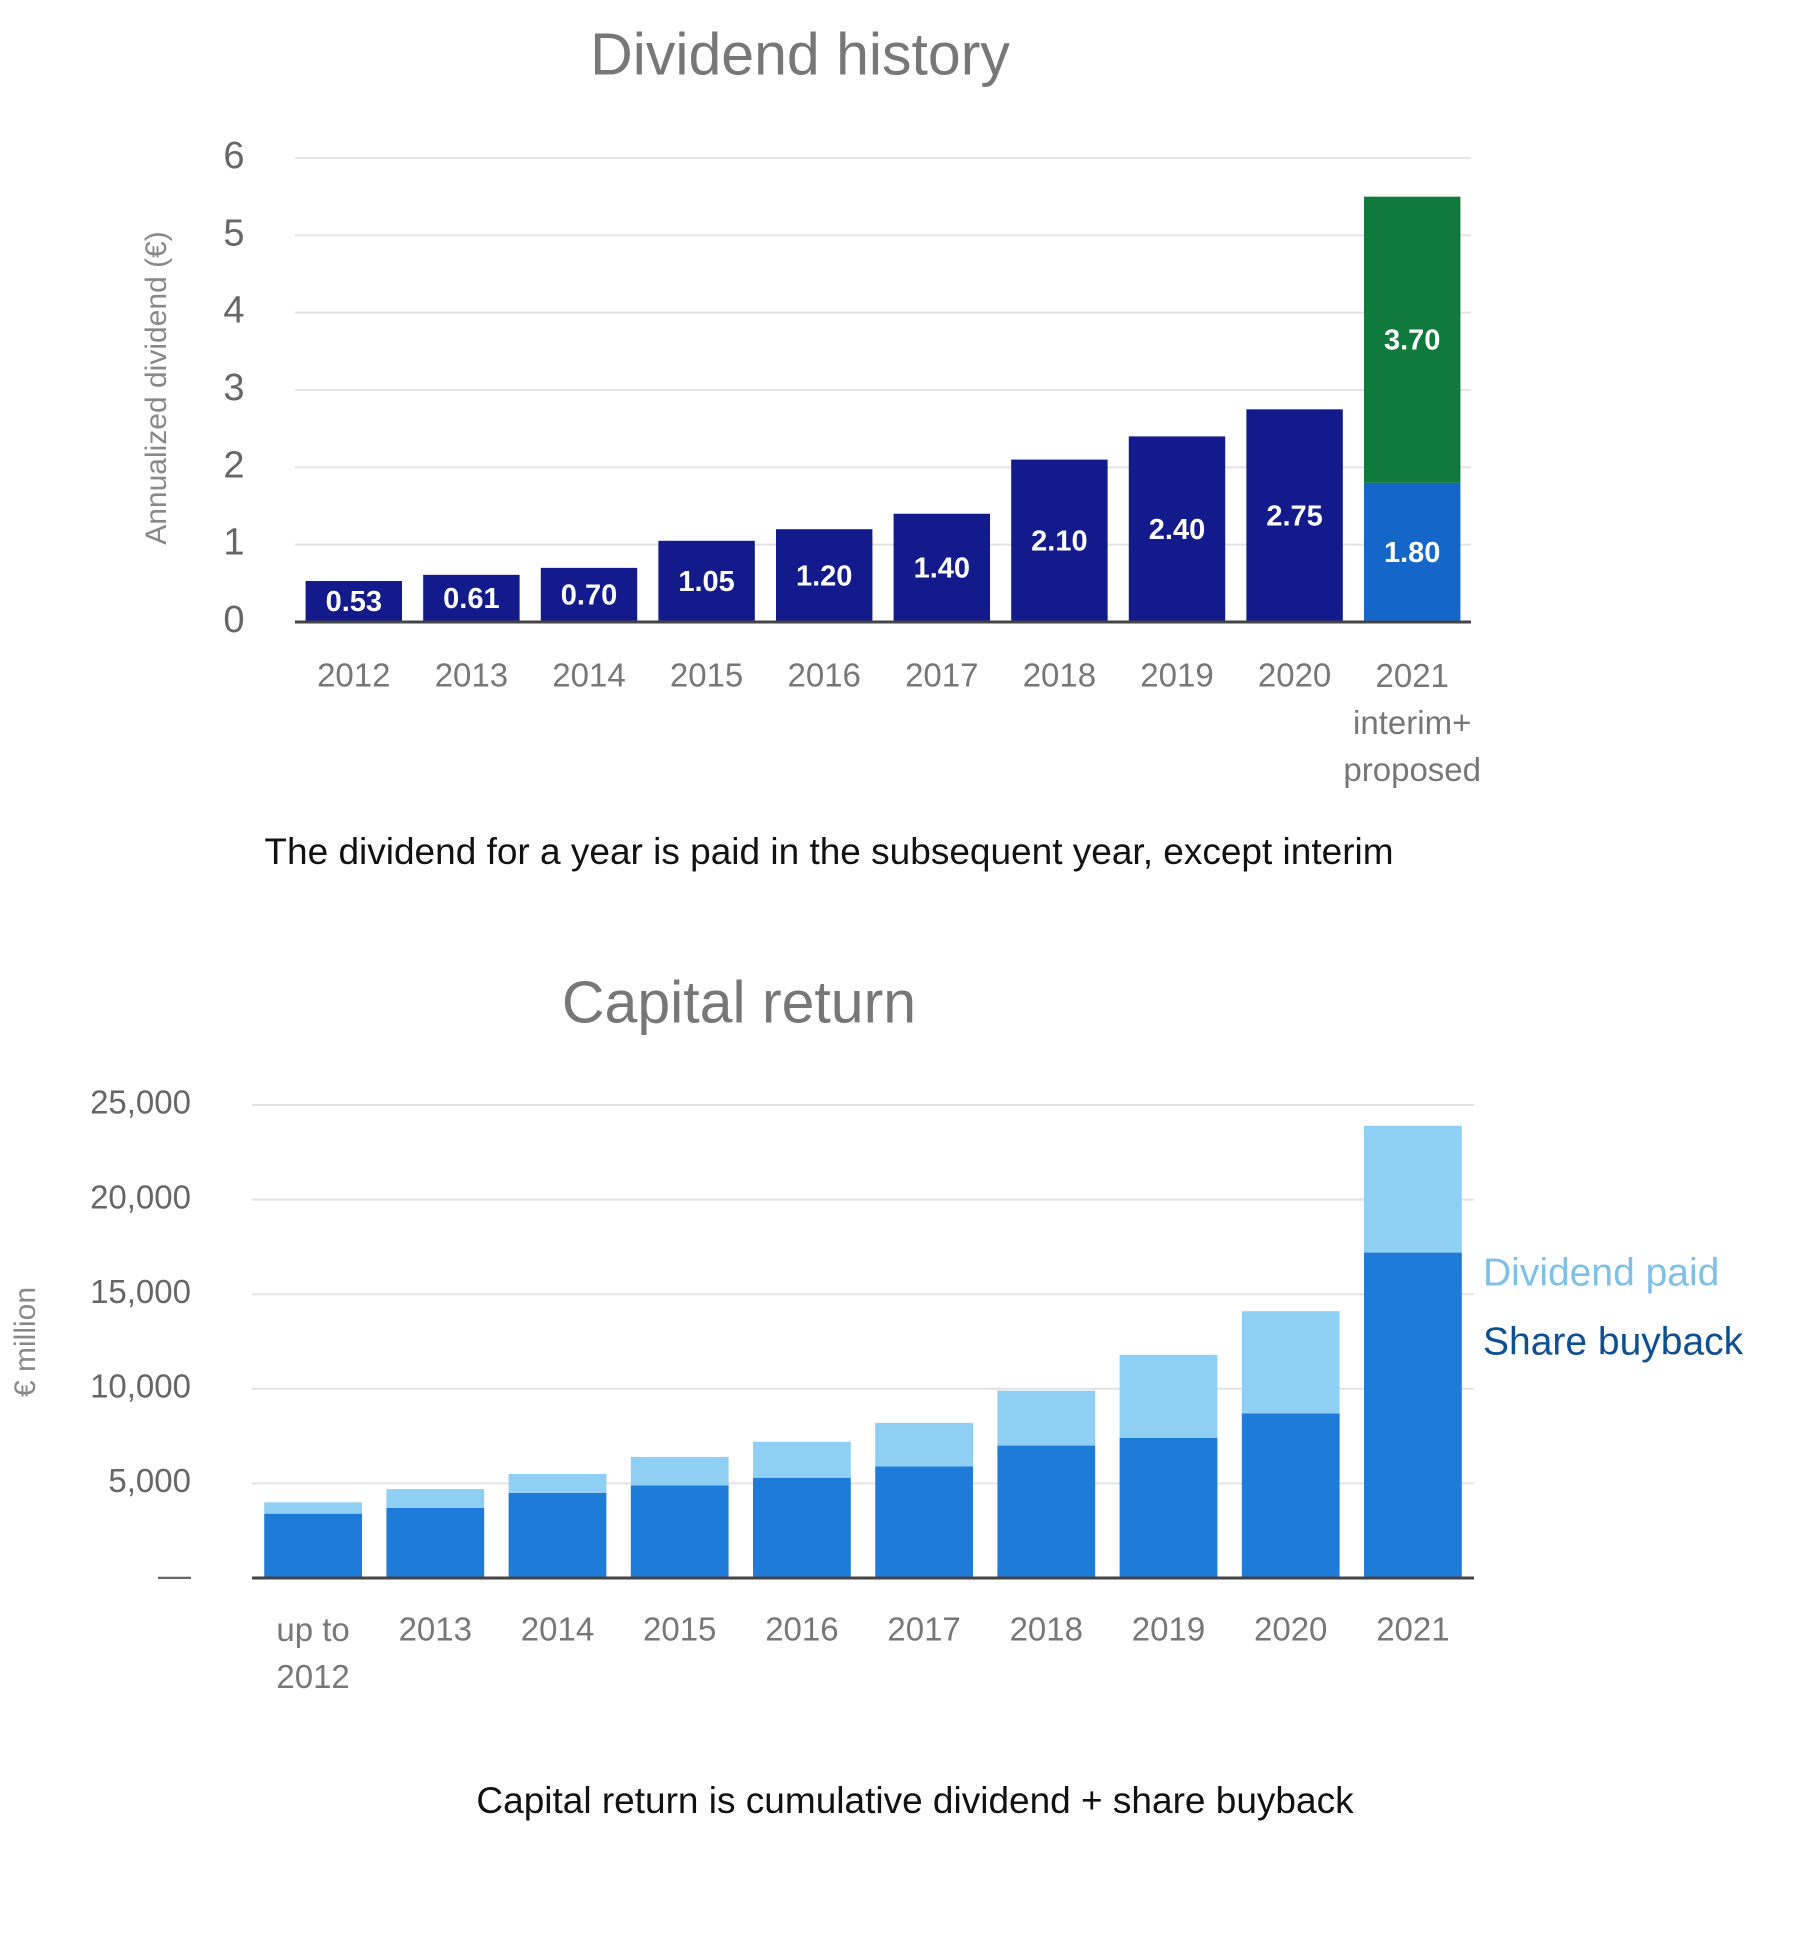 Image resolution: width=1800 pixels, height=1934 pixels. What do you see at coordinates (140, 1196) in the screenshot?
I see `y-tick-label: 20,000` at bounding box center [140, 1196].